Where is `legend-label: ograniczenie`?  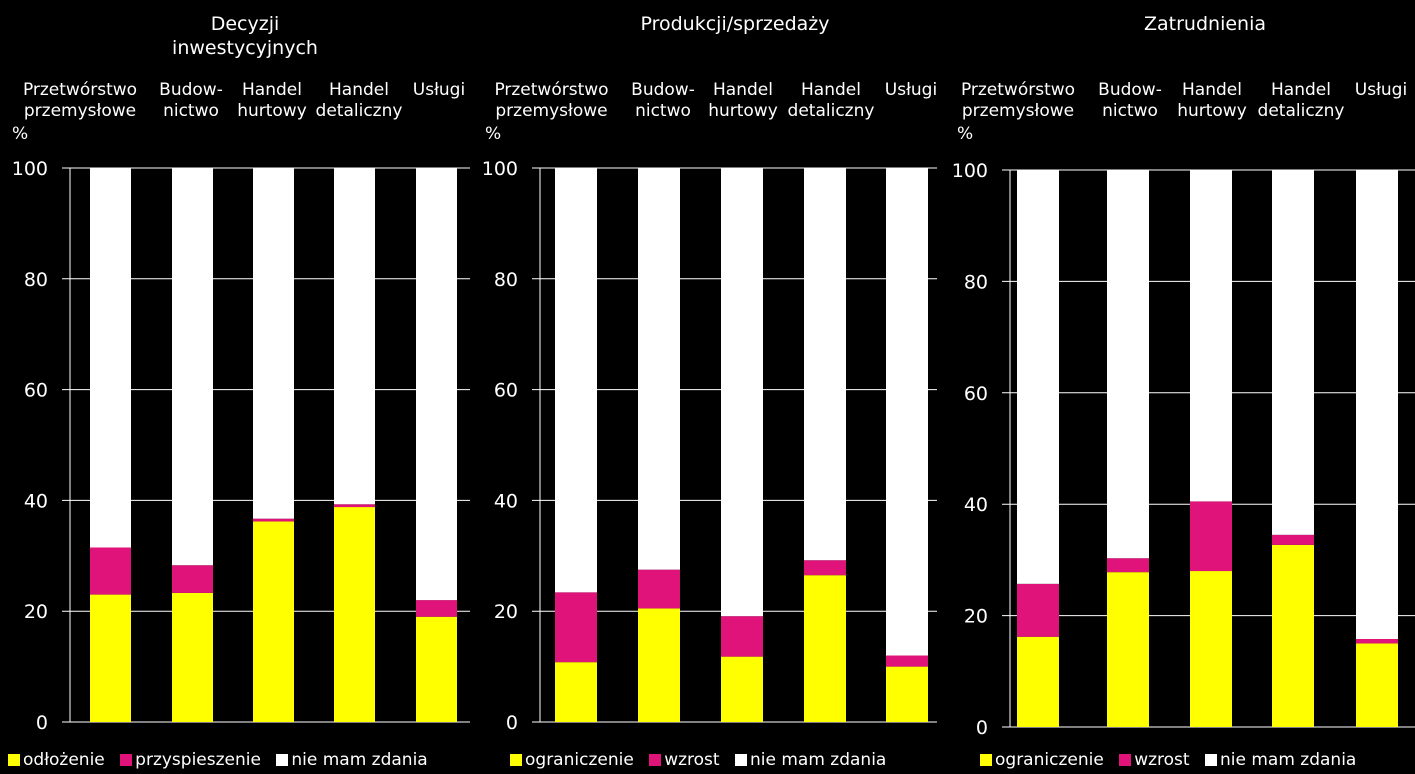
legend-label: ograniczenie is located at coordinates (579, 760).